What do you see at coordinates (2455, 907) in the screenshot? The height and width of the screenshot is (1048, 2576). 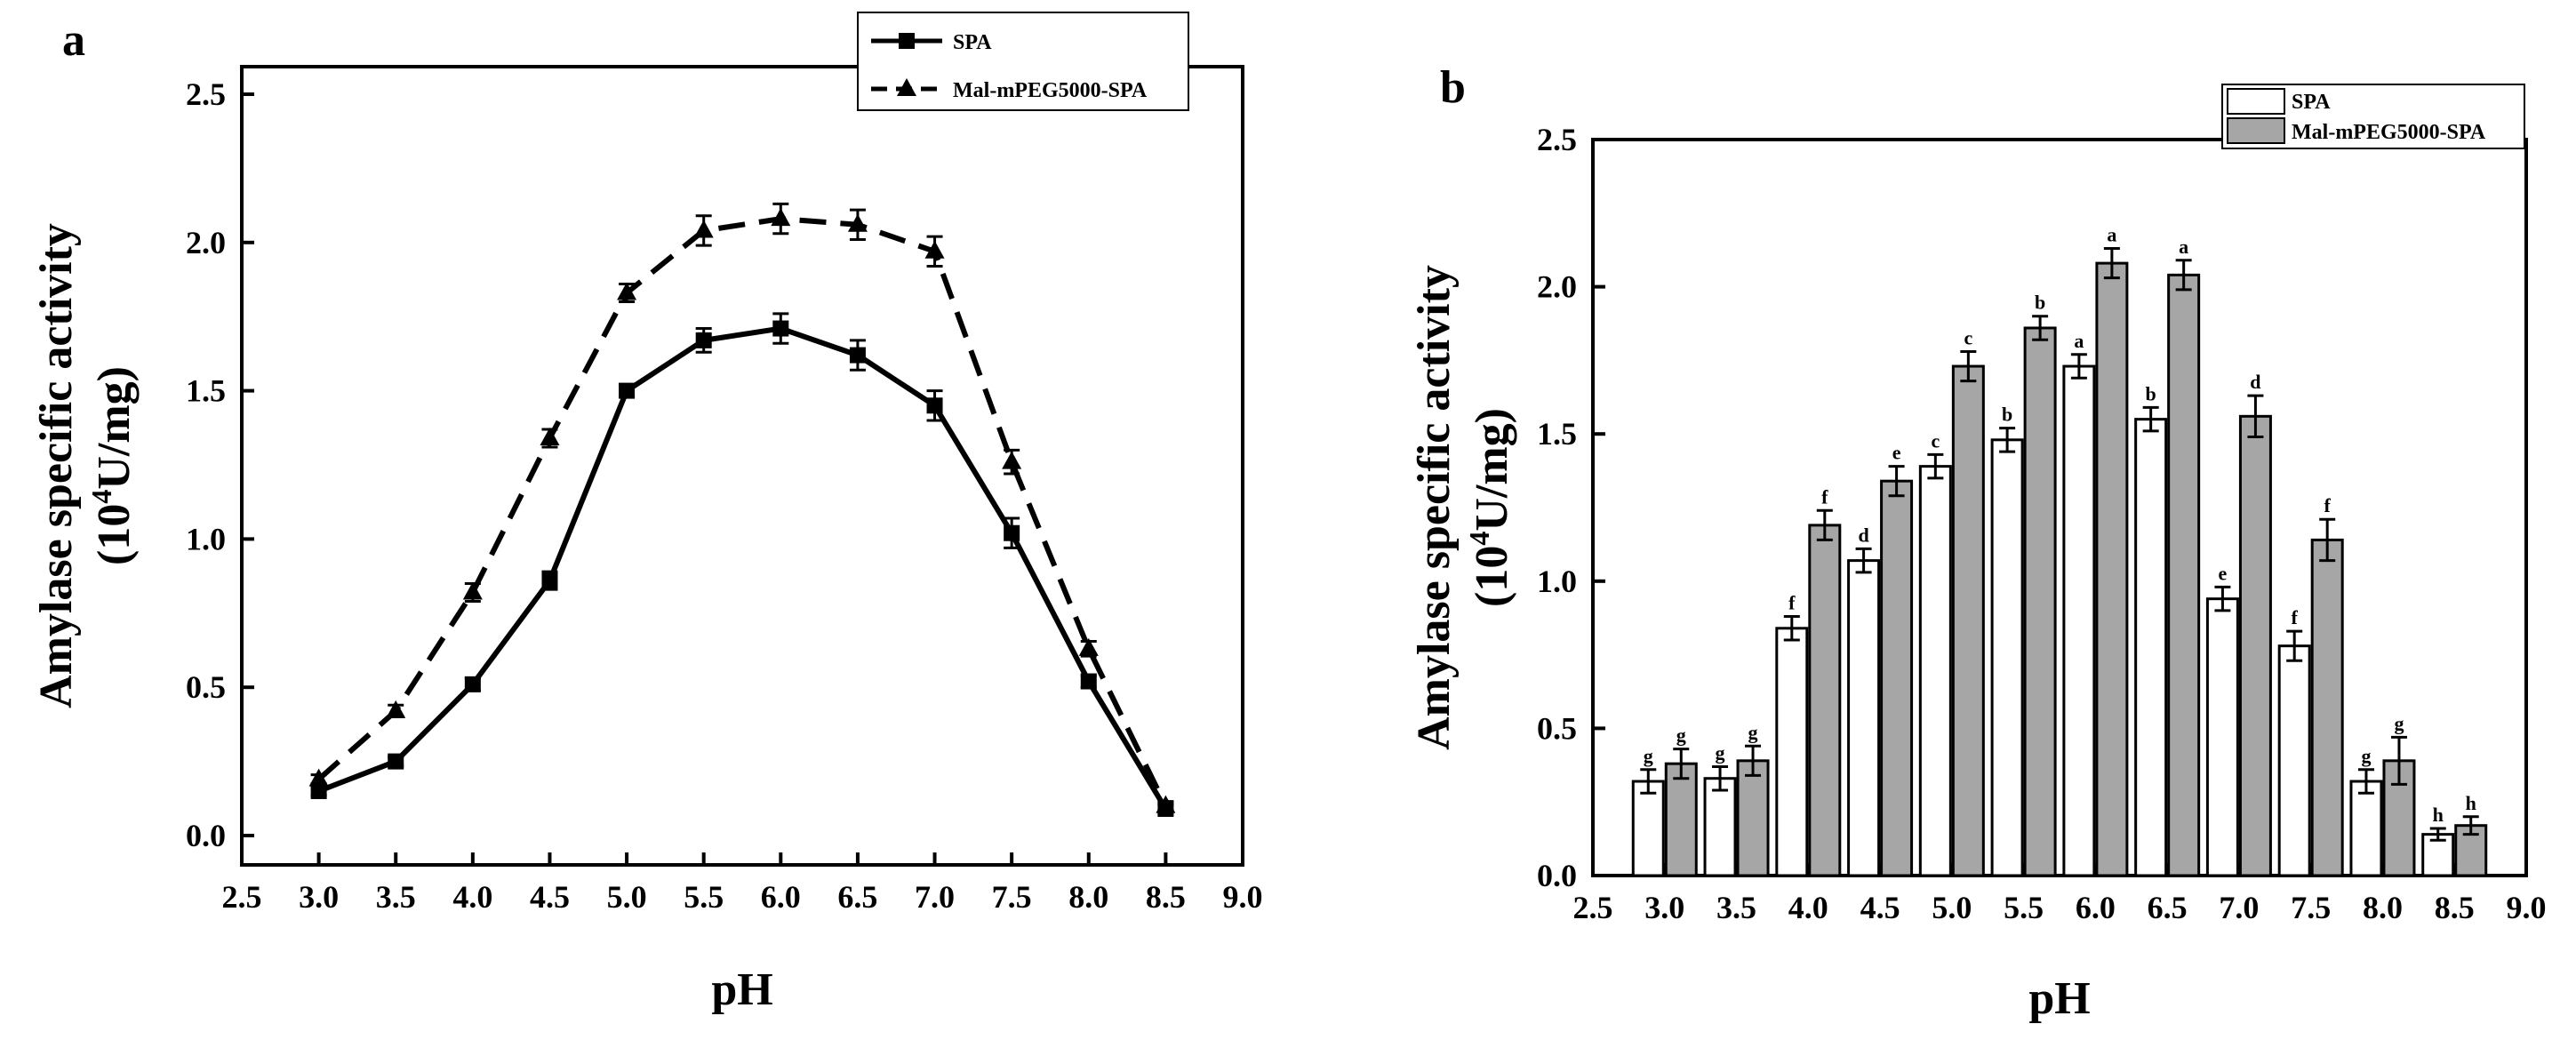 I see `panel-b-x-tick-label: 8.5` at bounding box center [2455, 907].